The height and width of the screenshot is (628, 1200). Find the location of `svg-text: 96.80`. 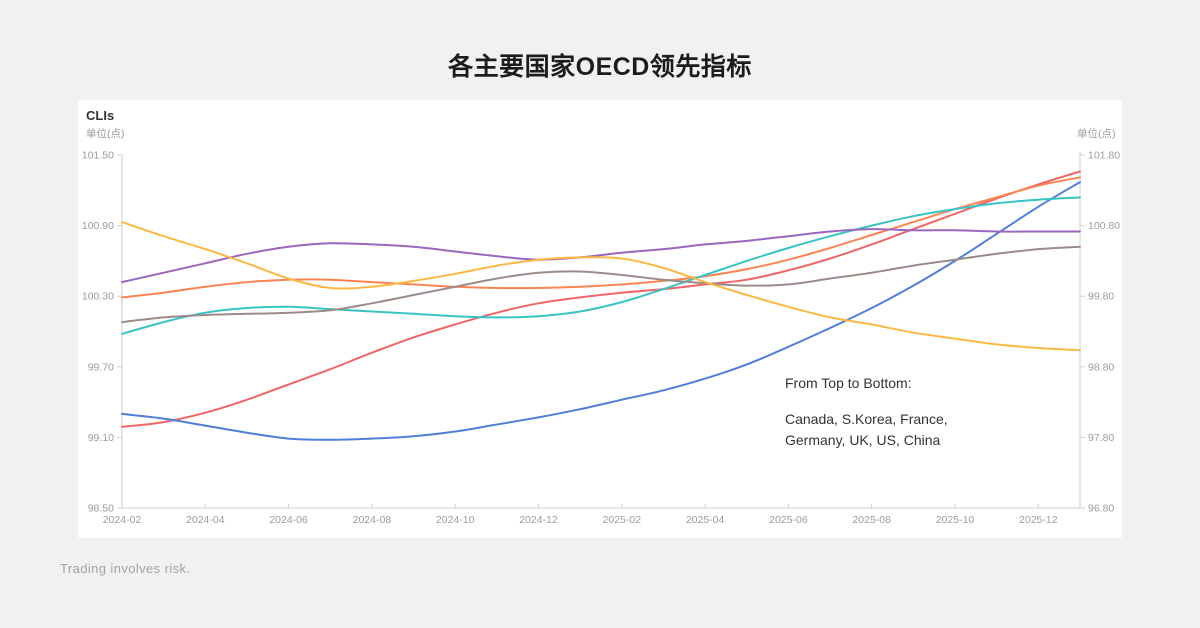

svg-text: 96.80 is located at coordinates (1101, 509).